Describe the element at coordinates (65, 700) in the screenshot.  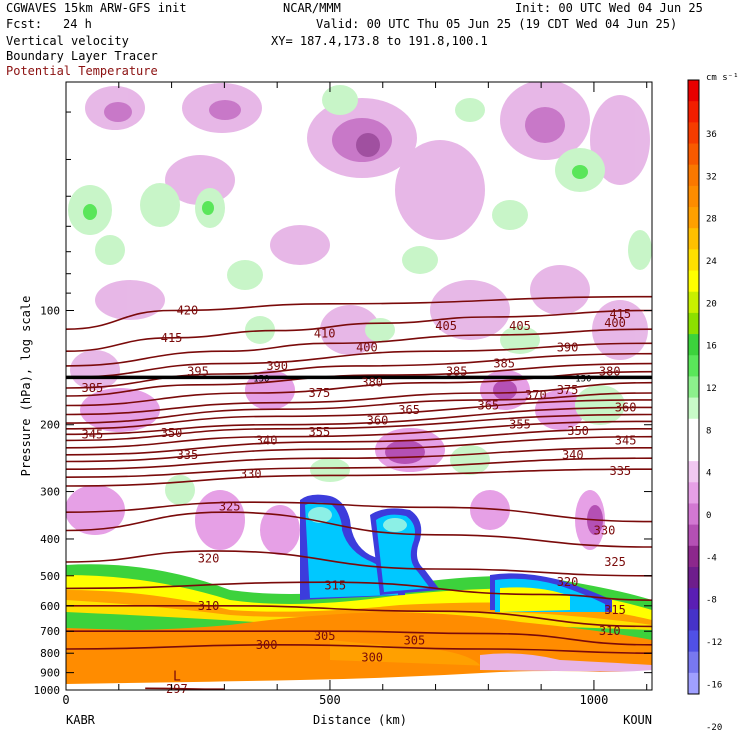
I see `x-tick-label: 0` at that location.